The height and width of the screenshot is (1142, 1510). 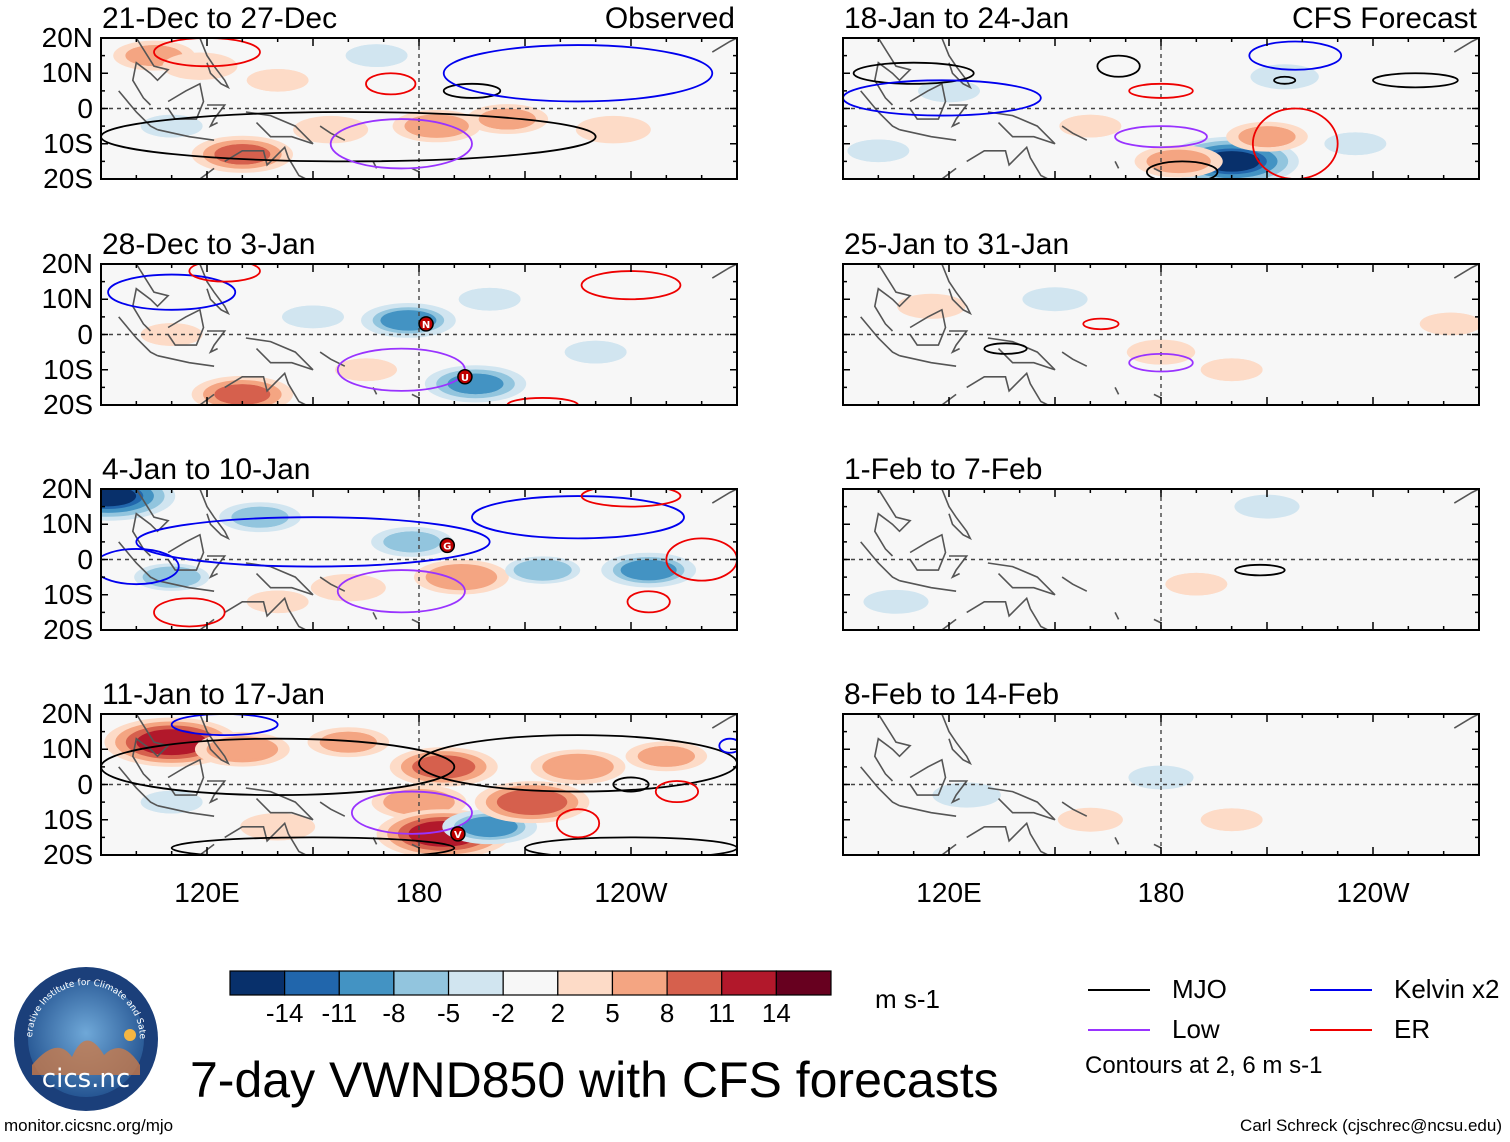 What do you see at coordinates (1161, 559) in the screenshot?
I see `panel-background` at bounding box center [1161, 559].